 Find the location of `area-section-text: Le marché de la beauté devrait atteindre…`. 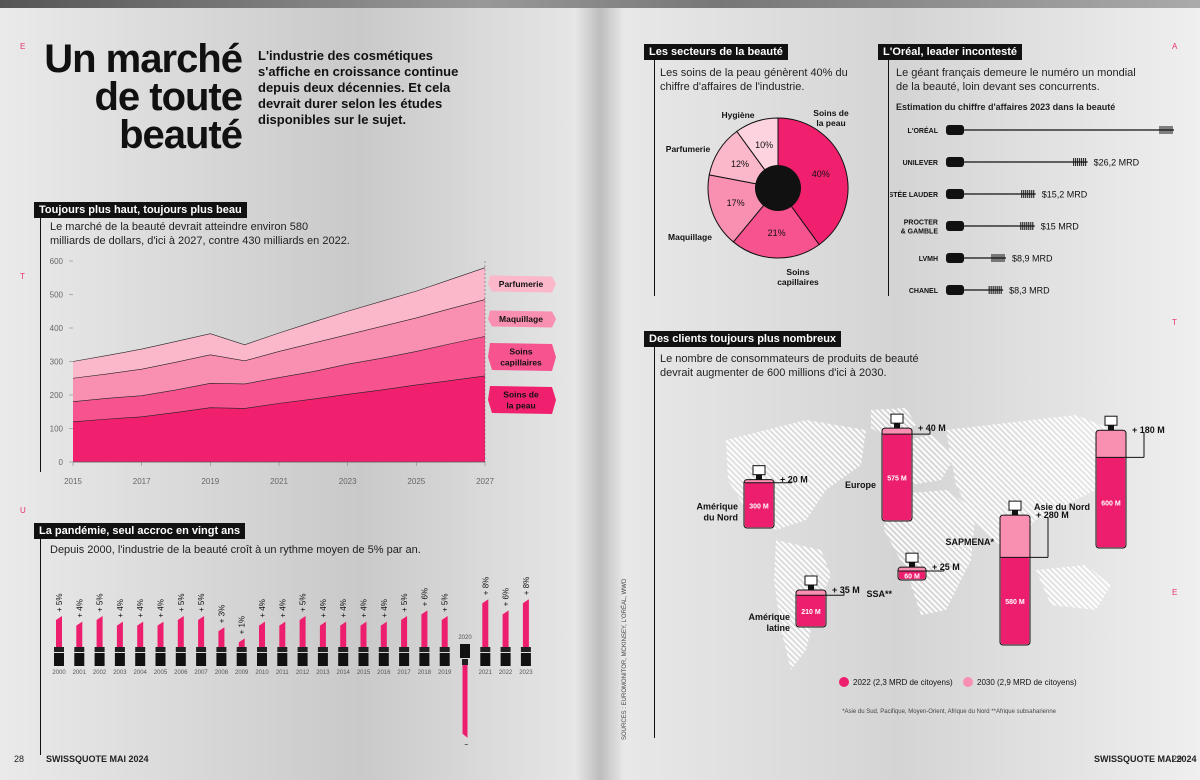

area-section-text: Le marché de la beauté devrait atteindre… is located at coordinates (200, 234).